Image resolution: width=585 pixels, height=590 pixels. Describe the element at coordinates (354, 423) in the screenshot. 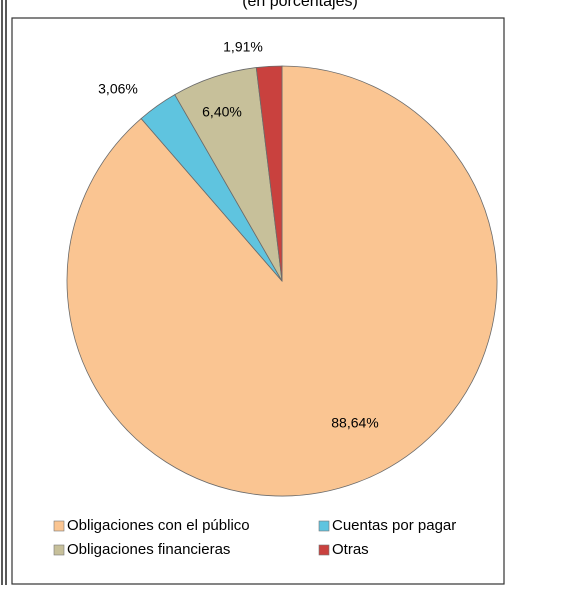

I see `data-label: 88,64%` at that location.